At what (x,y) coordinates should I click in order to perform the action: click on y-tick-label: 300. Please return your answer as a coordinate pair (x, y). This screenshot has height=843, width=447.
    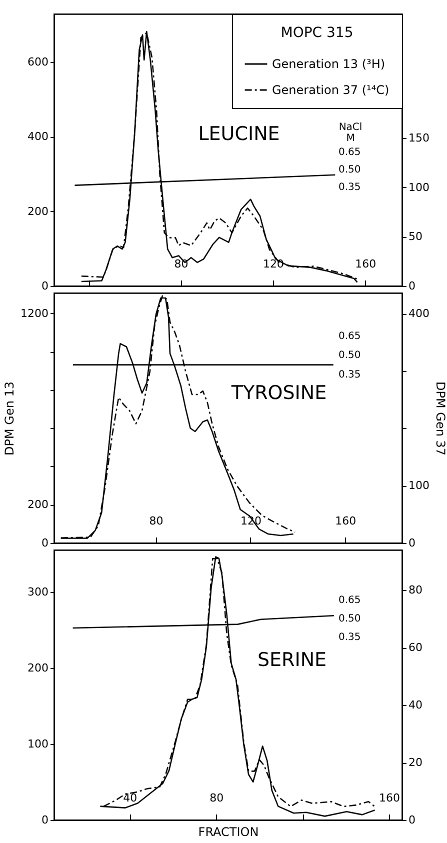
    Looking at the image, I should click on (38, 591).